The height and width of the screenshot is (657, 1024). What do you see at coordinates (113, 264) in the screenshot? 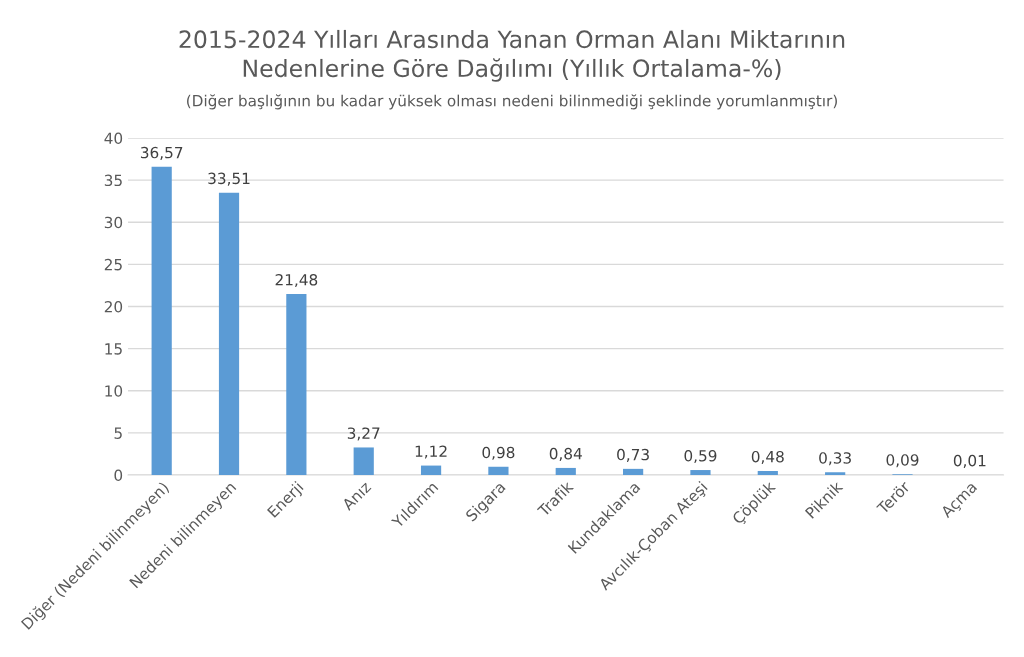
I see `y-tick-label: 25` at bounding box center [113, 264].